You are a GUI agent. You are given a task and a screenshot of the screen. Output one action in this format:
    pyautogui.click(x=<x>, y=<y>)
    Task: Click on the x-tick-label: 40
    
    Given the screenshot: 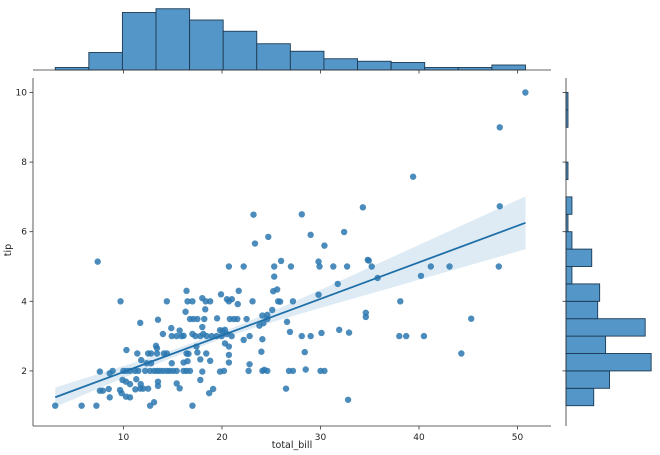 What is the action you would take?
    pyautogui.click(x=419, y=438)
    